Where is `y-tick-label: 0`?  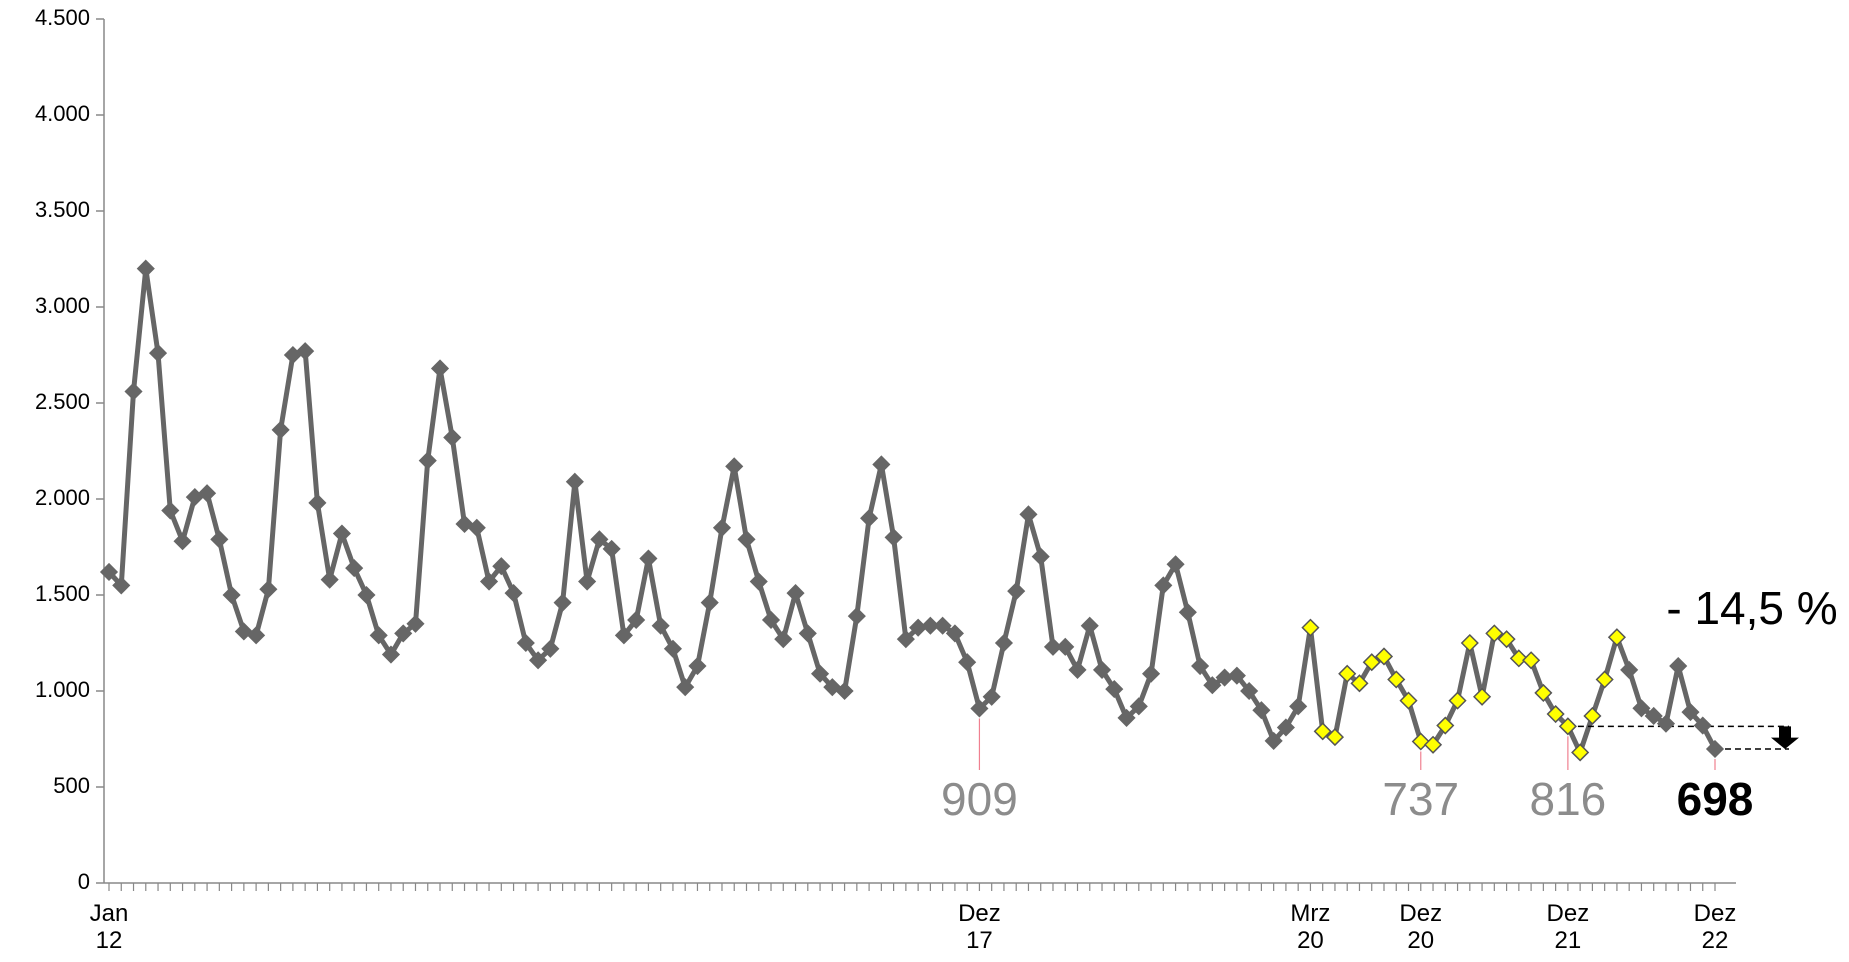 y-tick-label: 0 is located at coordinates (84, 881).